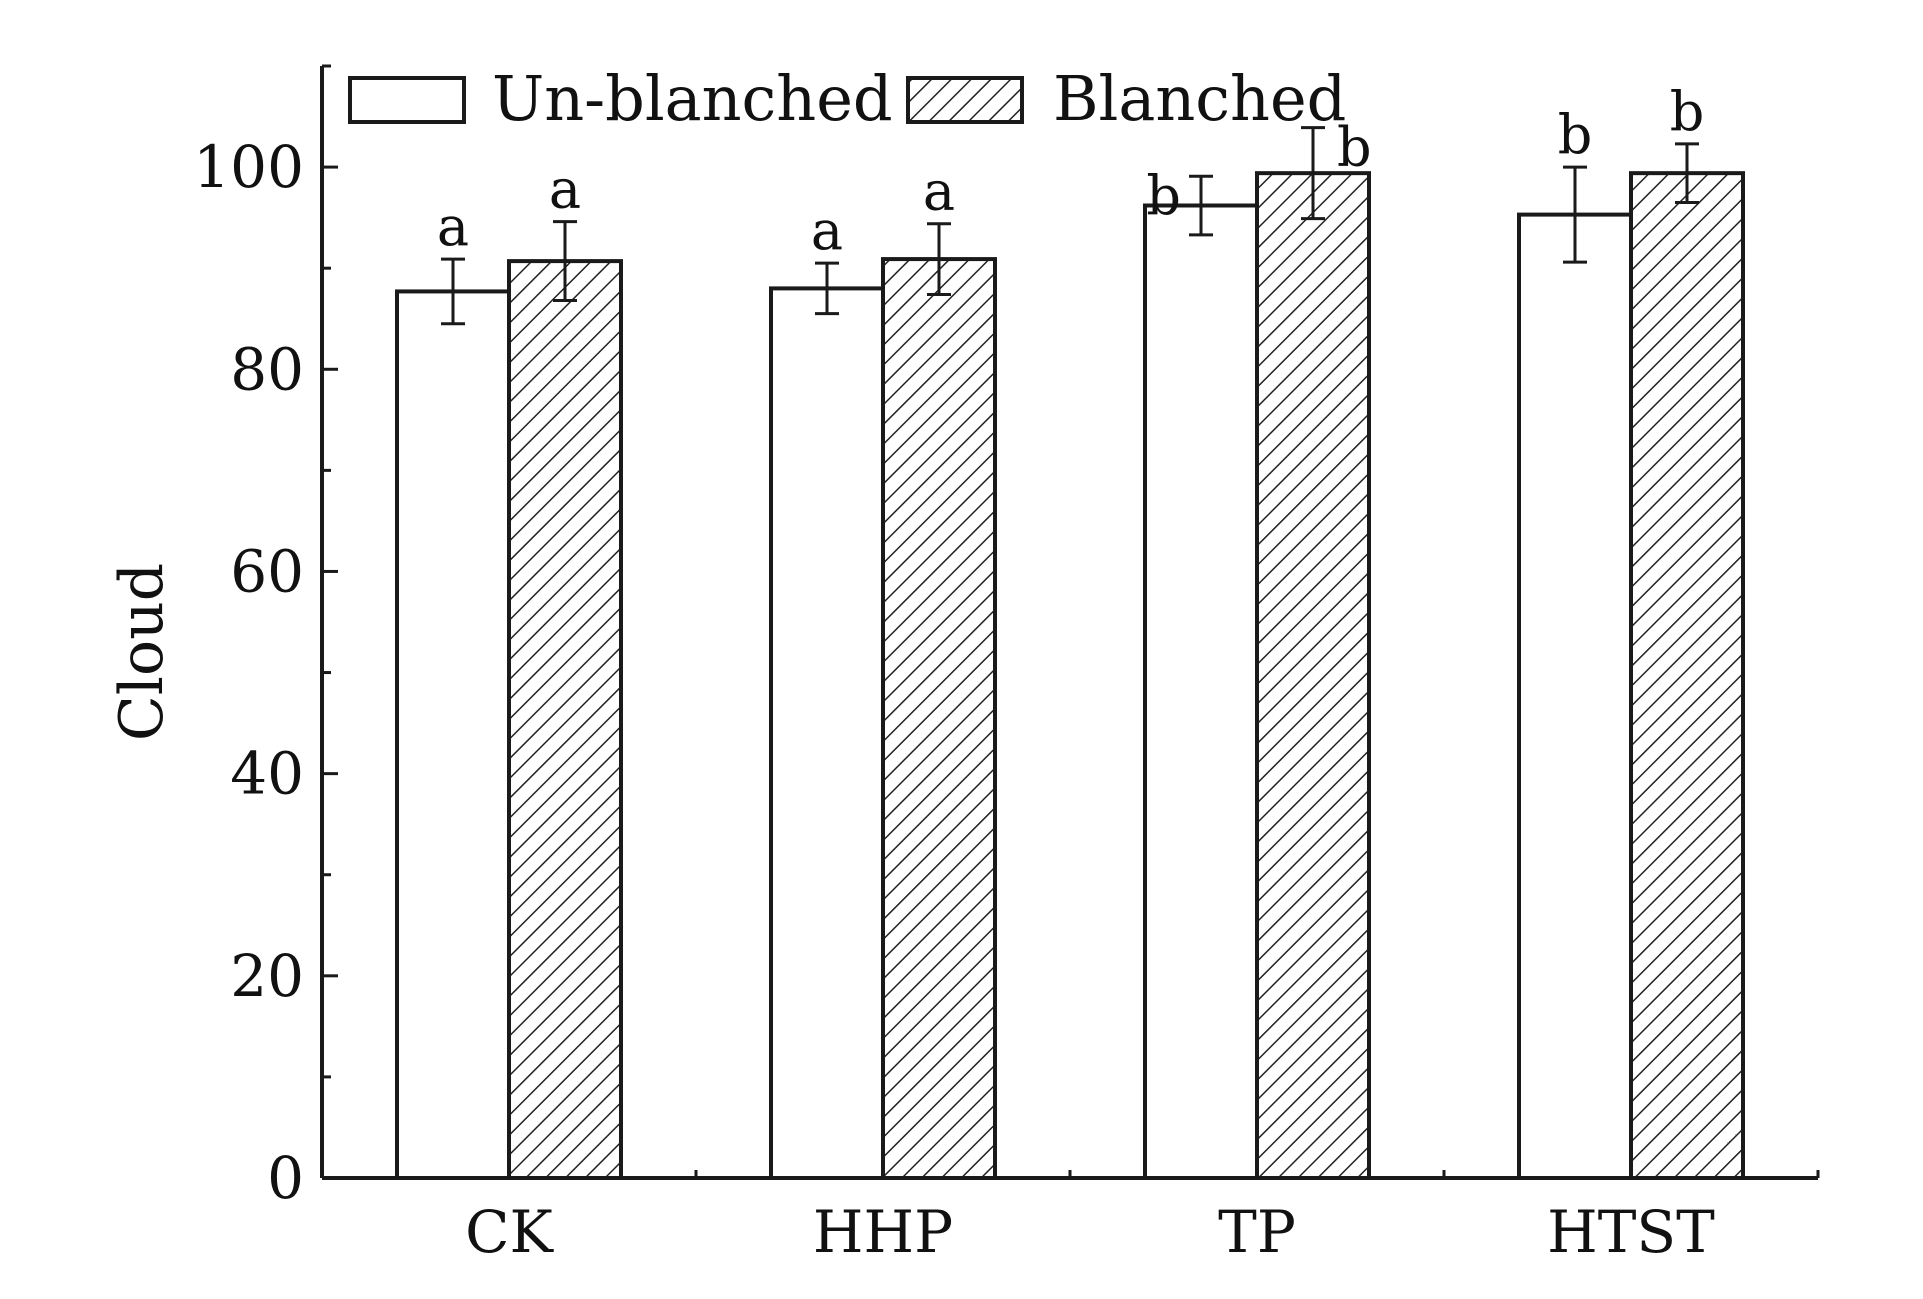 The image size is (1923, 1299). I want to click on y-axis-title: Cloud, so click(142, 652).